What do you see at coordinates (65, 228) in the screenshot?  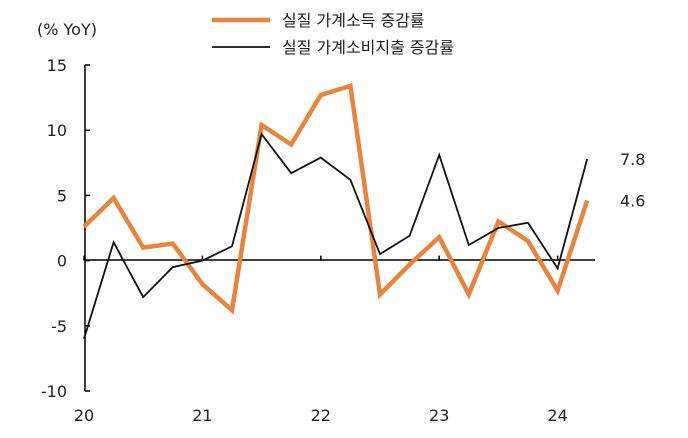 I see `y-axis-ticks: 15 10 5 0 -5 -10` at bounding box center [65, 228].